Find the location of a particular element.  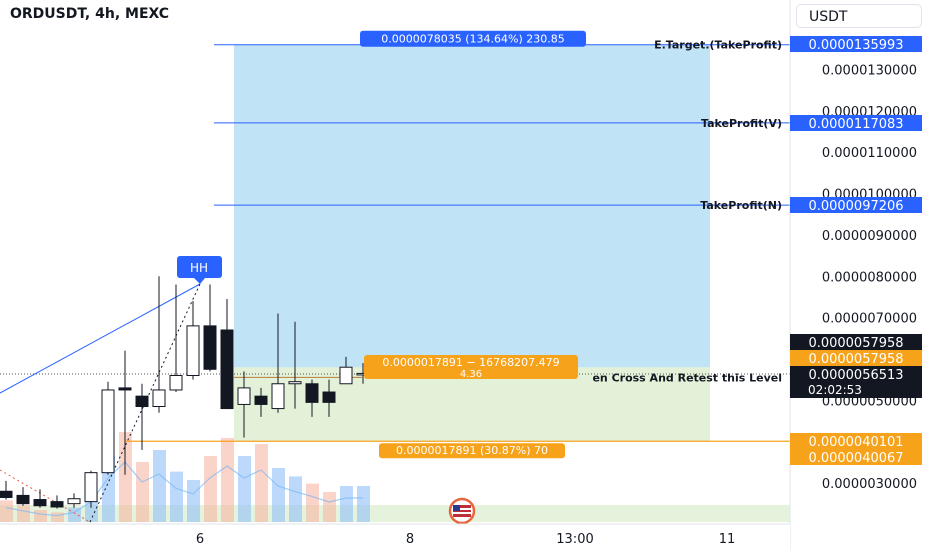

loss-zone is located at coordinates (472, 404).